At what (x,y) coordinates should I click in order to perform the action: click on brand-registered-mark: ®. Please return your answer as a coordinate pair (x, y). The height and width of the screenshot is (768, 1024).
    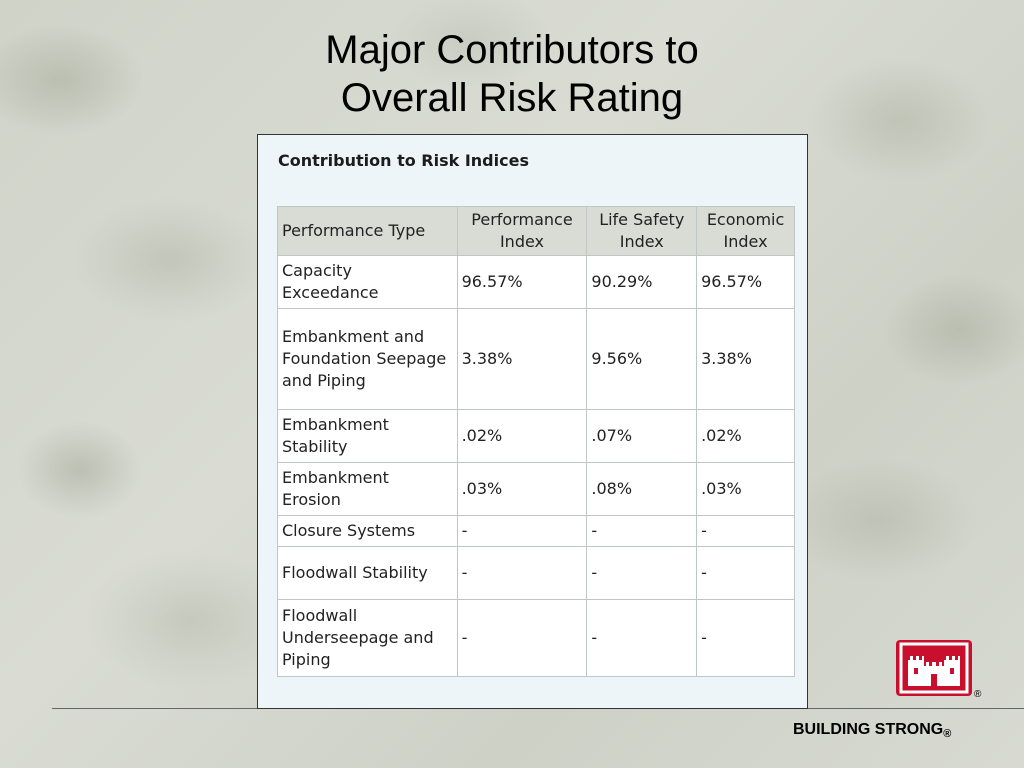
    Looking at the image, I should click on (947, 734).